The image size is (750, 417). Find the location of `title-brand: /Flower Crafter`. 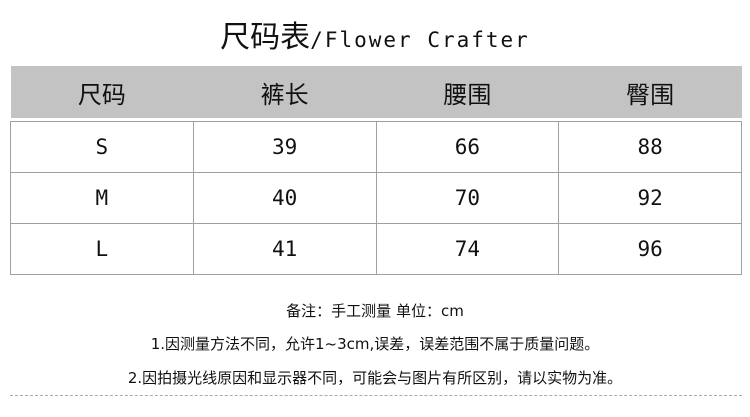

title-brand: /Flower Crafter is located at coordinates (420, 40).